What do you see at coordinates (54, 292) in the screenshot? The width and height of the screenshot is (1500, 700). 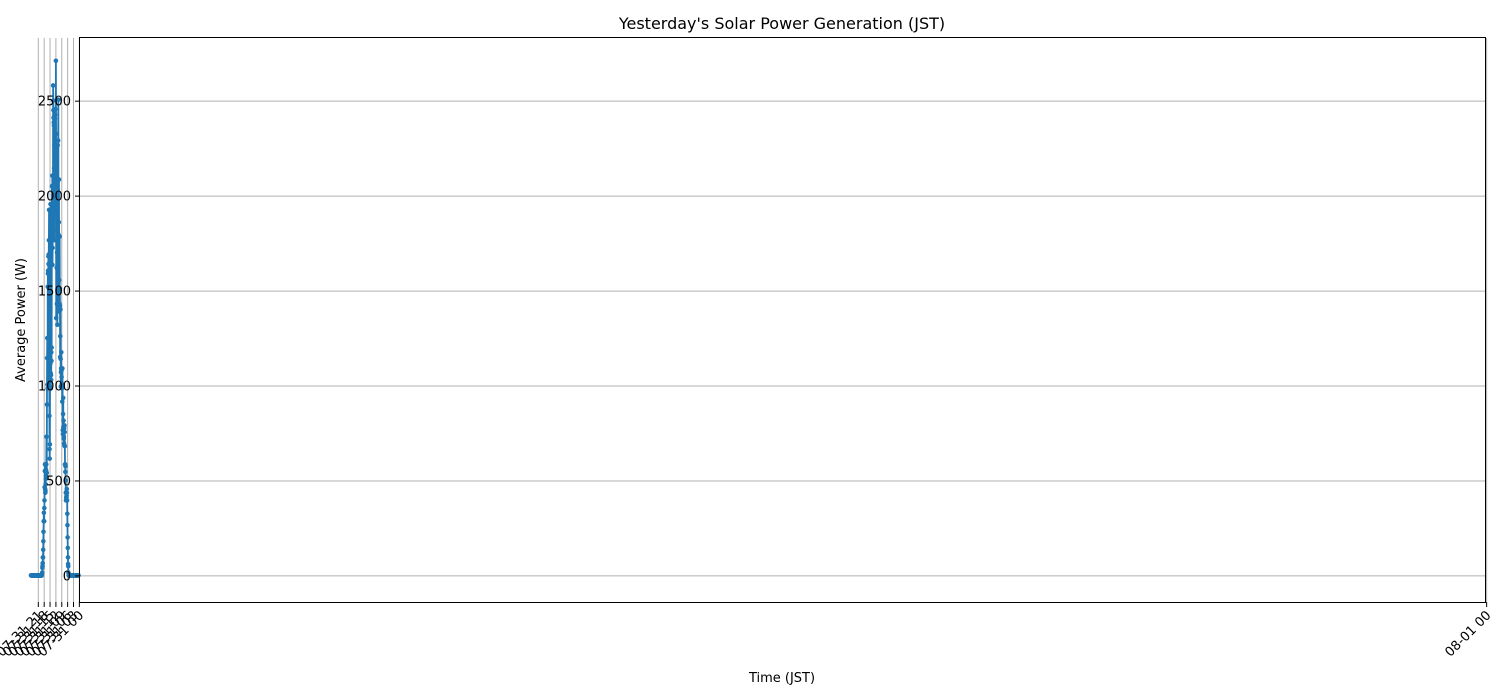 I see `y-tick-label: 1500` at bounding box center [54, 292].